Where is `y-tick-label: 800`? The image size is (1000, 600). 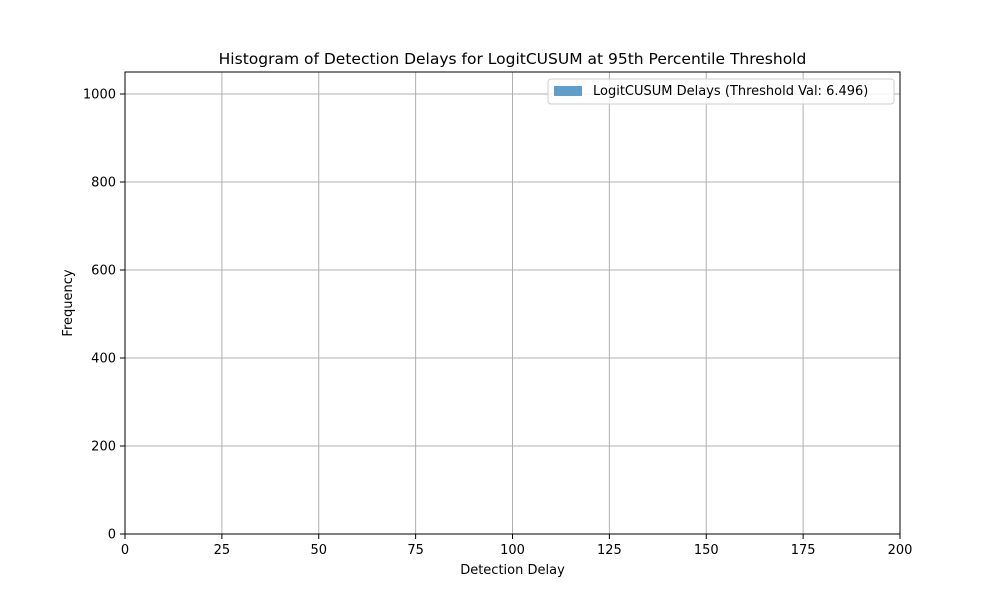 y-tick-label: 800 is located at coordinates (103, 183).